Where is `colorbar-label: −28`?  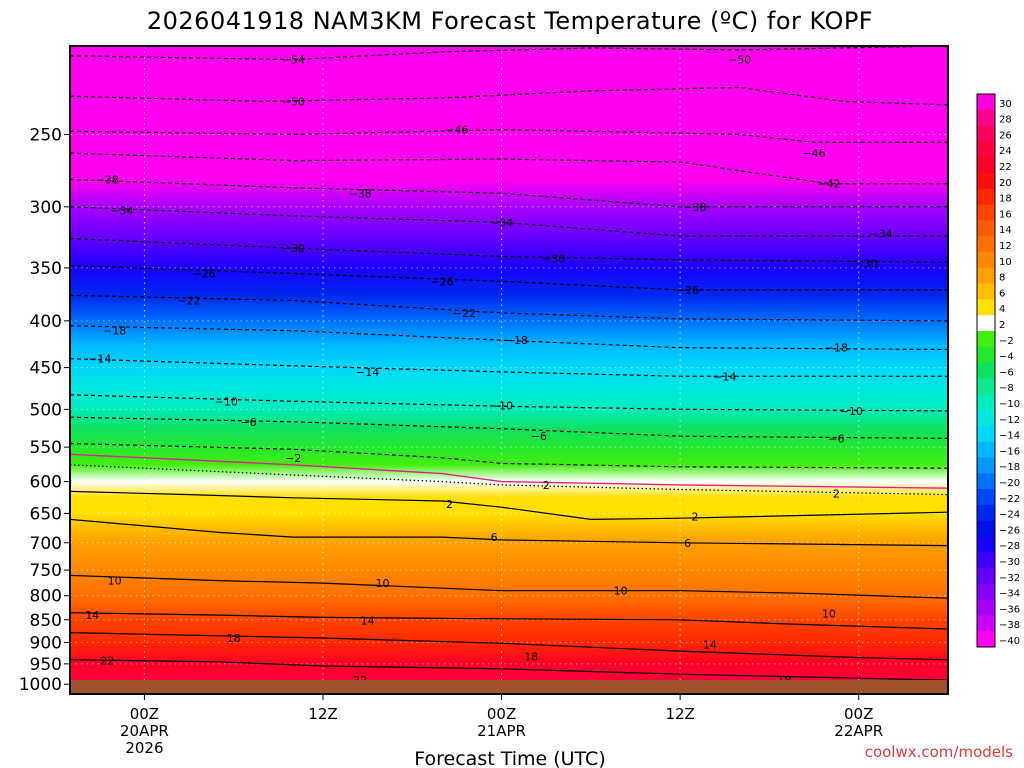 colorbar-label: −28 is located at coordinates (1009, 546).